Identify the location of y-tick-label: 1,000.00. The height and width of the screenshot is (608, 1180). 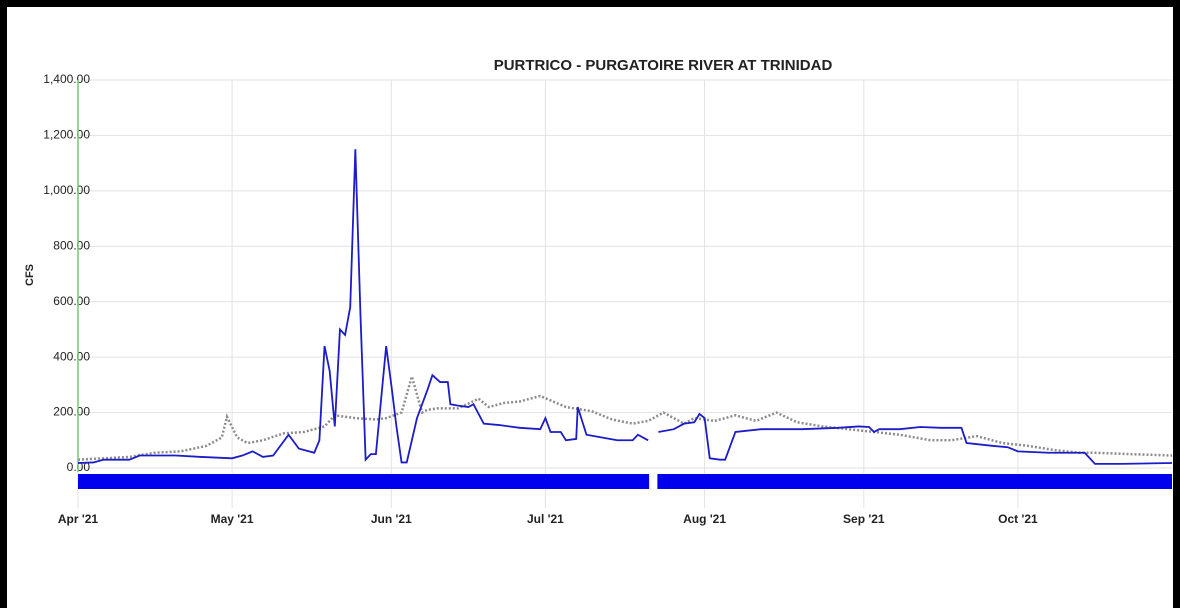
(66, 190).